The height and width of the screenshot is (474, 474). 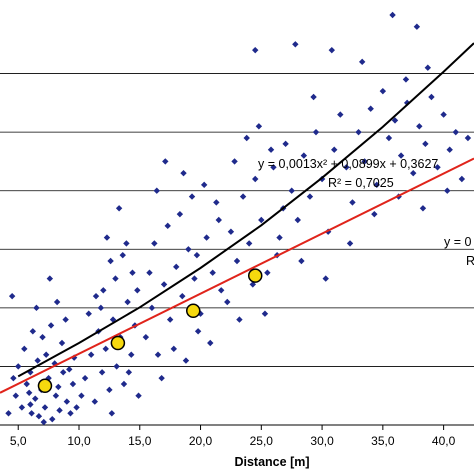 I want to click on x-axis-ticks: 5,0 10,0 15,0 20,0 25,0 30,0 35,0 40,0, so click(x=233, y=436).